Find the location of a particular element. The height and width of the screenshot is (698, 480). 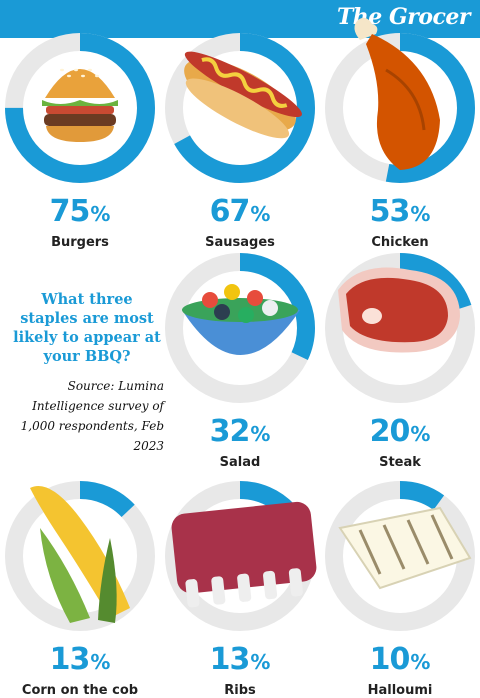

corn-icon is located at coordinates (80, 554).